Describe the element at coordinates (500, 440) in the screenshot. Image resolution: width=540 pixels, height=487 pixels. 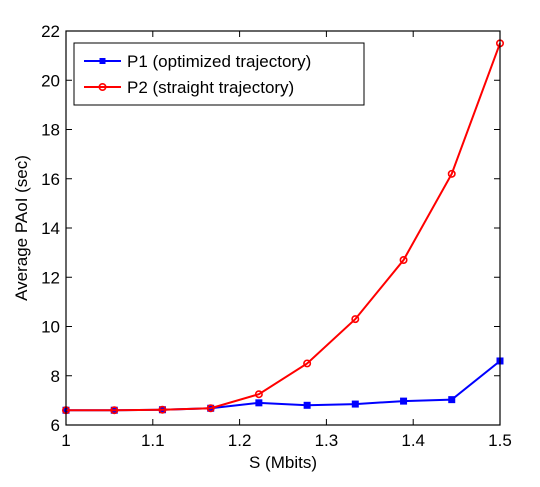
I see `x-tick-label: 1.5` at that location.